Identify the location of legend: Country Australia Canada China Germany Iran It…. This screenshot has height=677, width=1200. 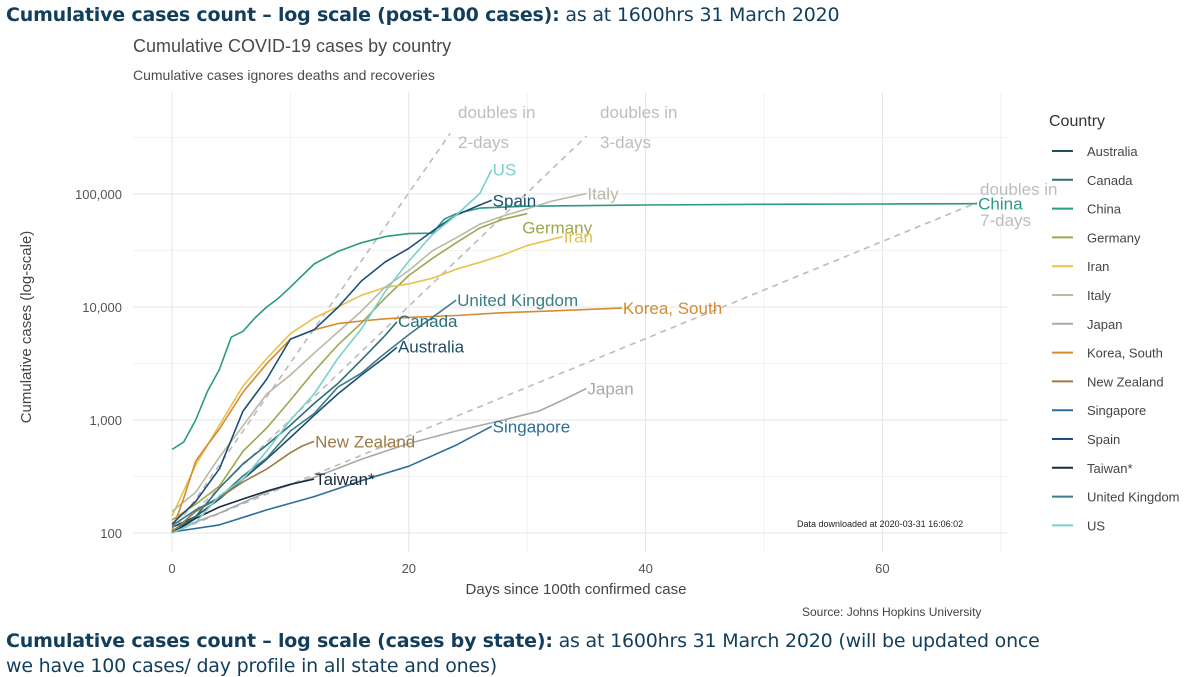
(1114, 323).